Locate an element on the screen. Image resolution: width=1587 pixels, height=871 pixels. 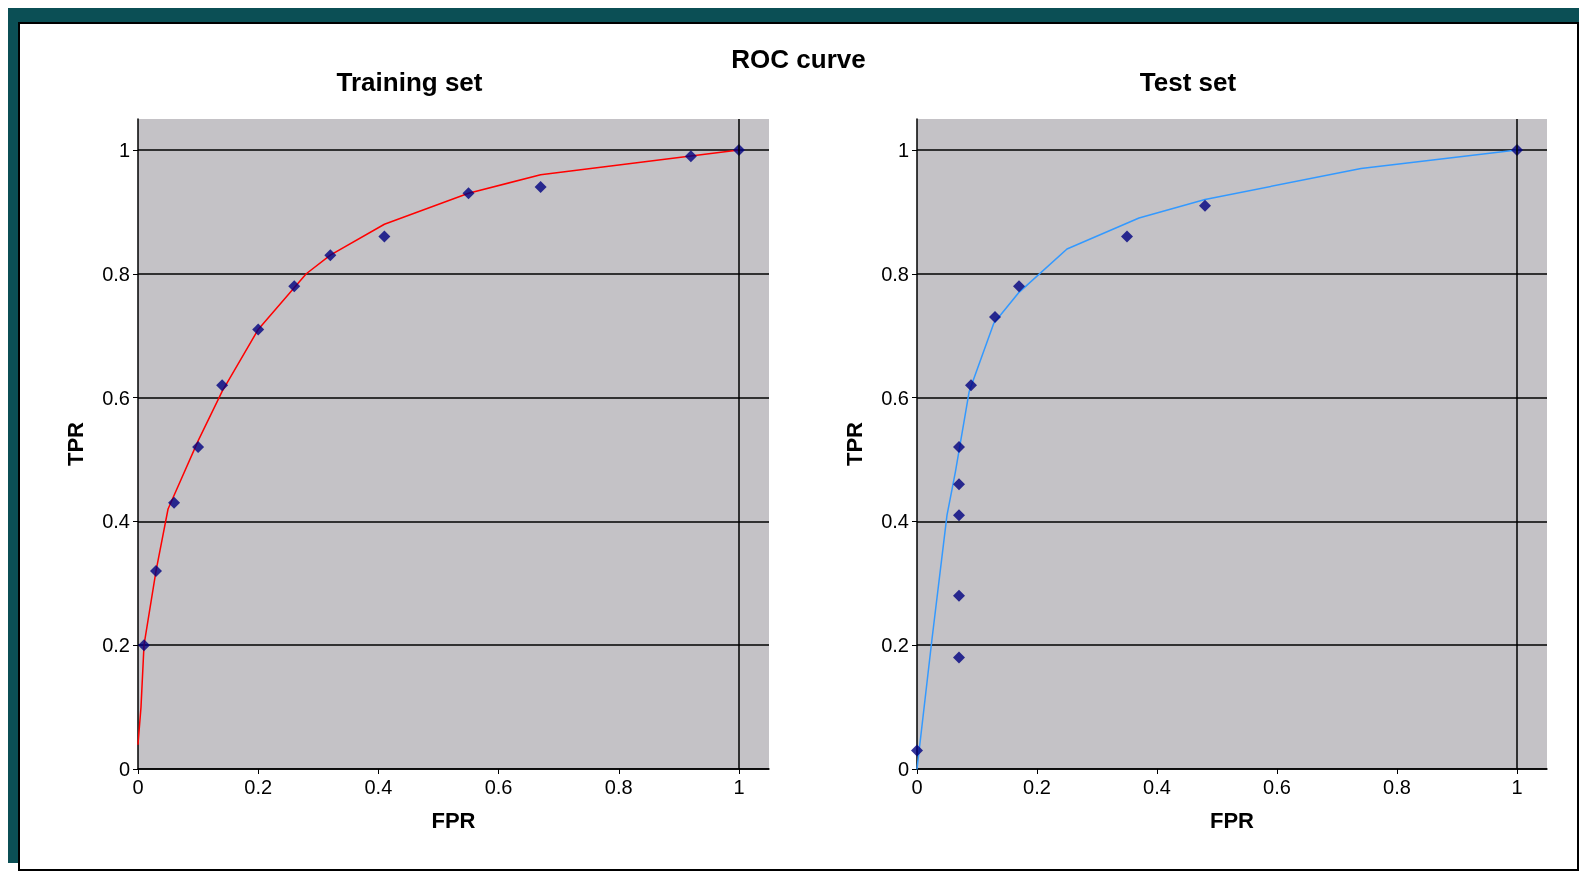
chart-title: Training set is located at coordinates (409, 82).